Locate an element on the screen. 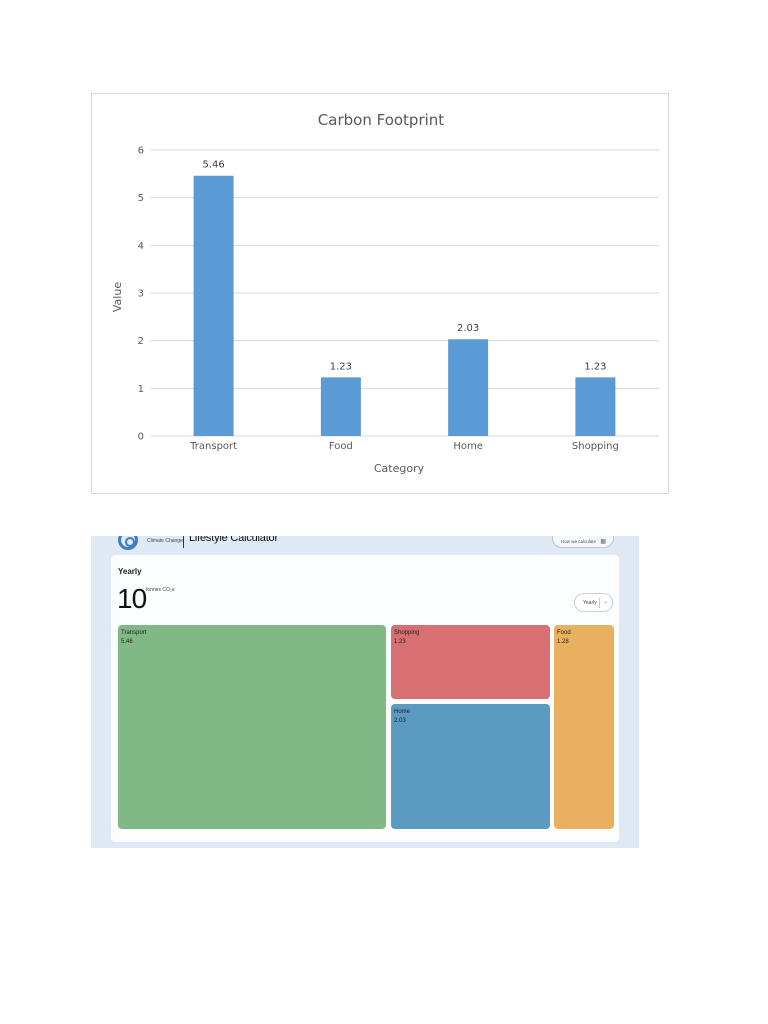 The height and width of the screenshot is (1024, 768). chevron-down-icon: ⌄ is located at coordinates (606, 602).